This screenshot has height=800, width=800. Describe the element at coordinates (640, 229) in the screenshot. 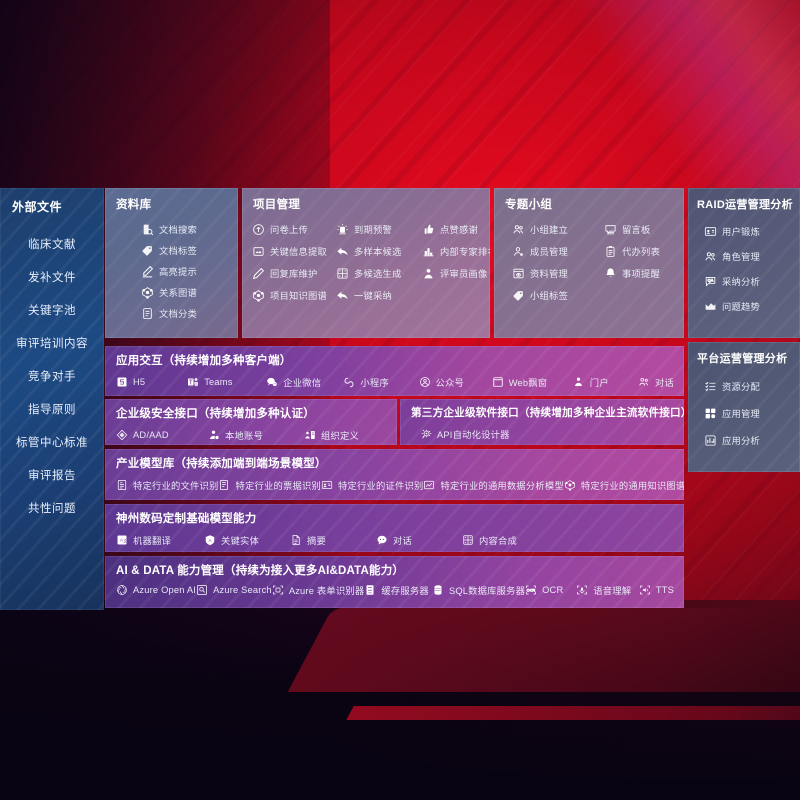

I see `team-item-message-board: 留言板` at that location.